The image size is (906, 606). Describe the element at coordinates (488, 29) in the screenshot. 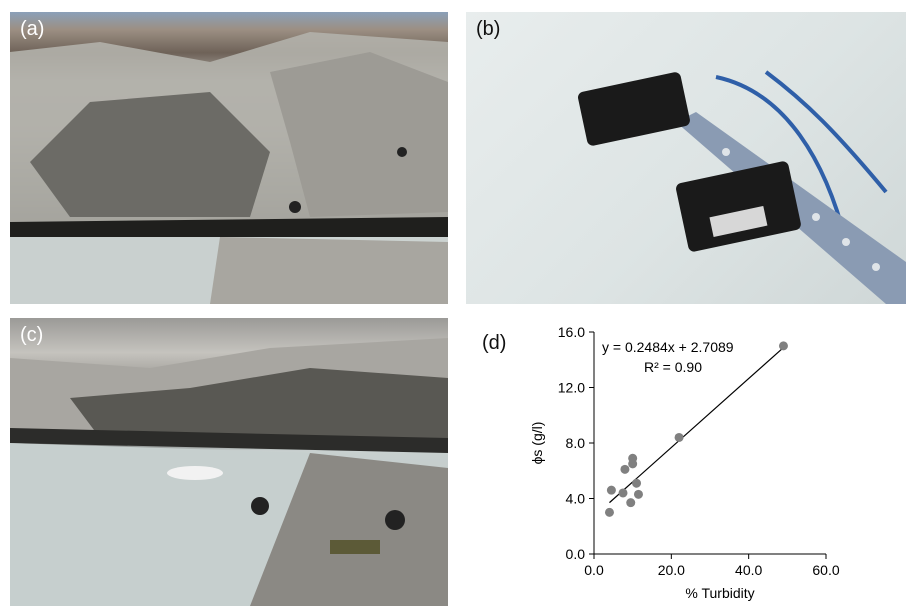

I see `panel-label-b: (b)` at that location.